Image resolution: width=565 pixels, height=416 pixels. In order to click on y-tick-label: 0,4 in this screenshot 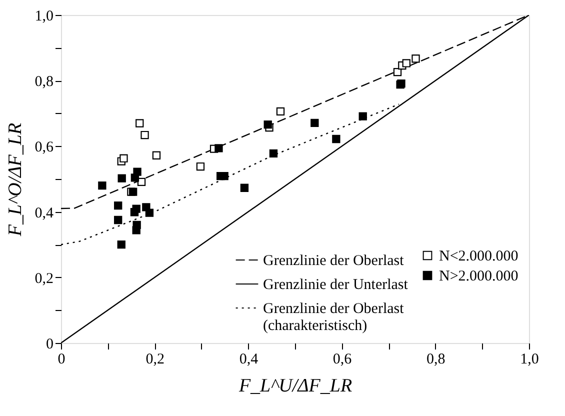, I will do `click(44, 213)`.